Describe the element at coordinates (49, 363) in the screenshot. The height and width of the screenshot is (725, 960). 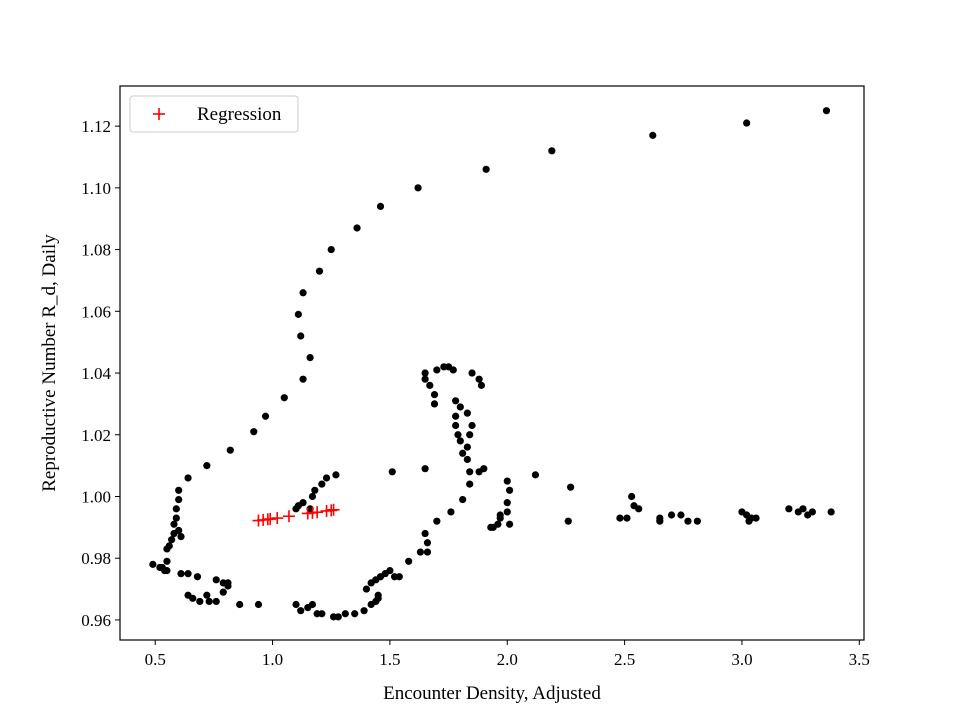
I see `y-axis-label: Reproductive Number R_d, Daily` at that location.